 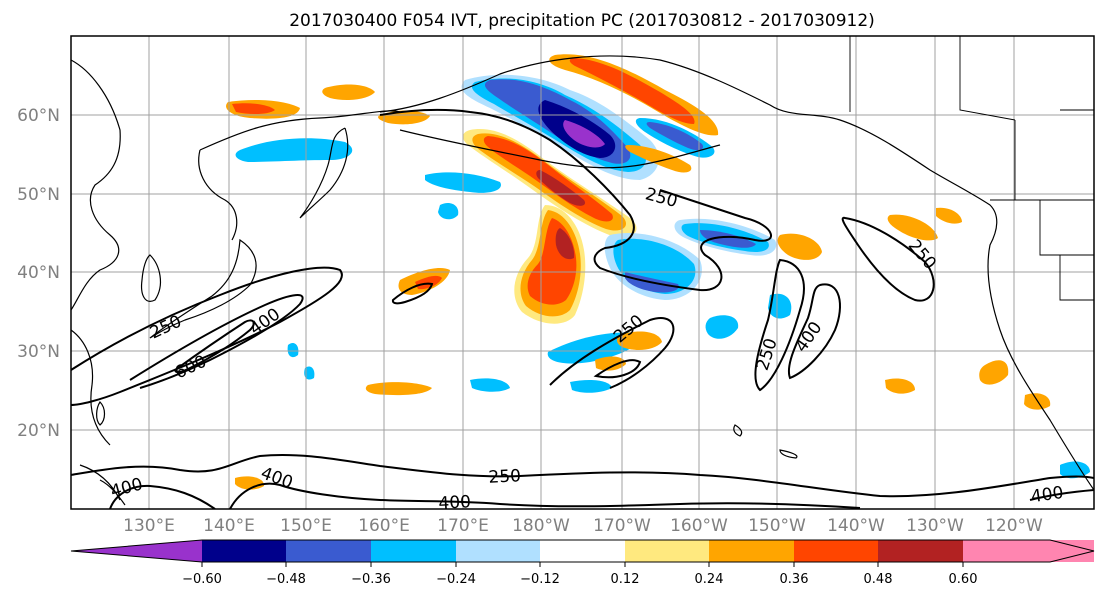 What do you see at coordinates (309, 373) in the screenshot?
I see `neg-patch-148e-27n` at bounding box center [309, 373].